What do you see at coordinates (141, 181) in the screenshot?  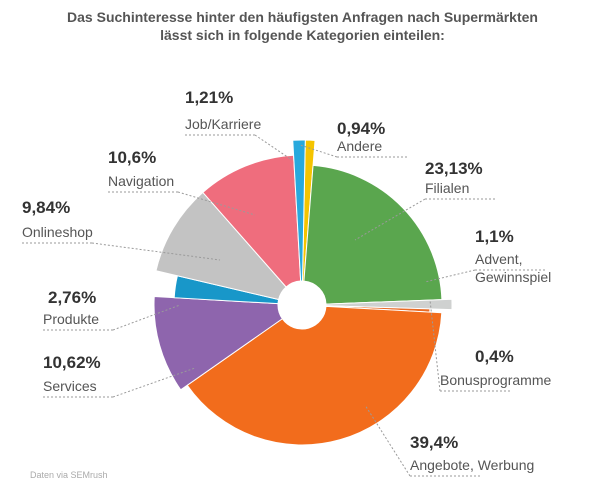 I see `category-label-navigation: Navigation` at bounding box center [141, 181].